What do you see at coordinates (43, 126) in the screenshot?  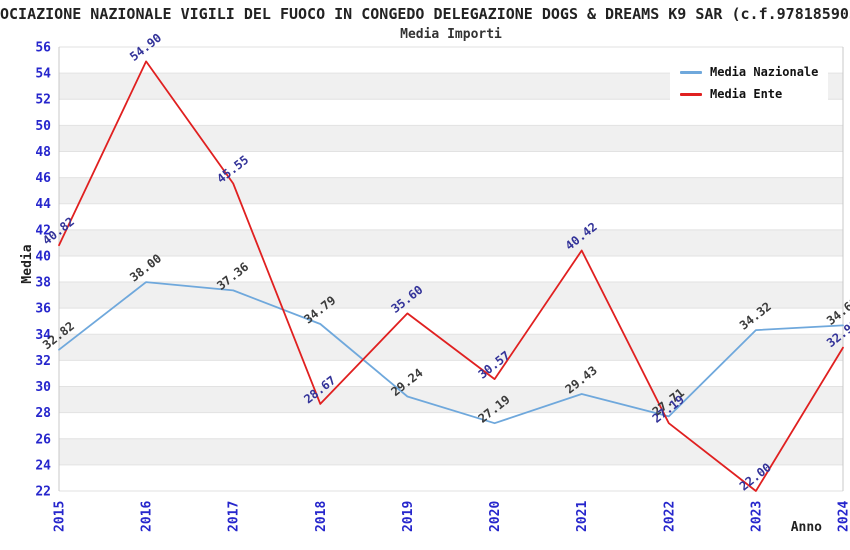 I see `y-tick-label: 50` at bounding box center [43, 126].